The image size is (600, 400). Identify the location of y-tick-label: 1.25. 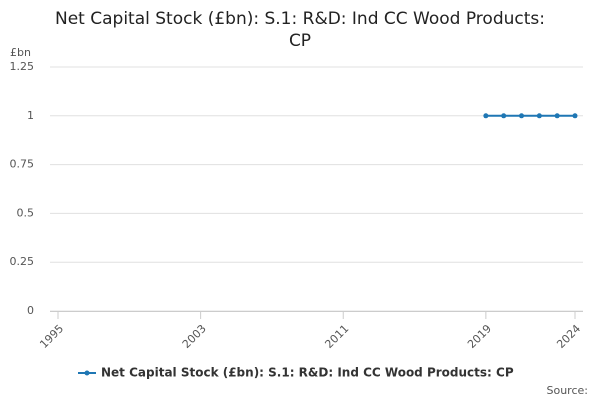
(22, 66).